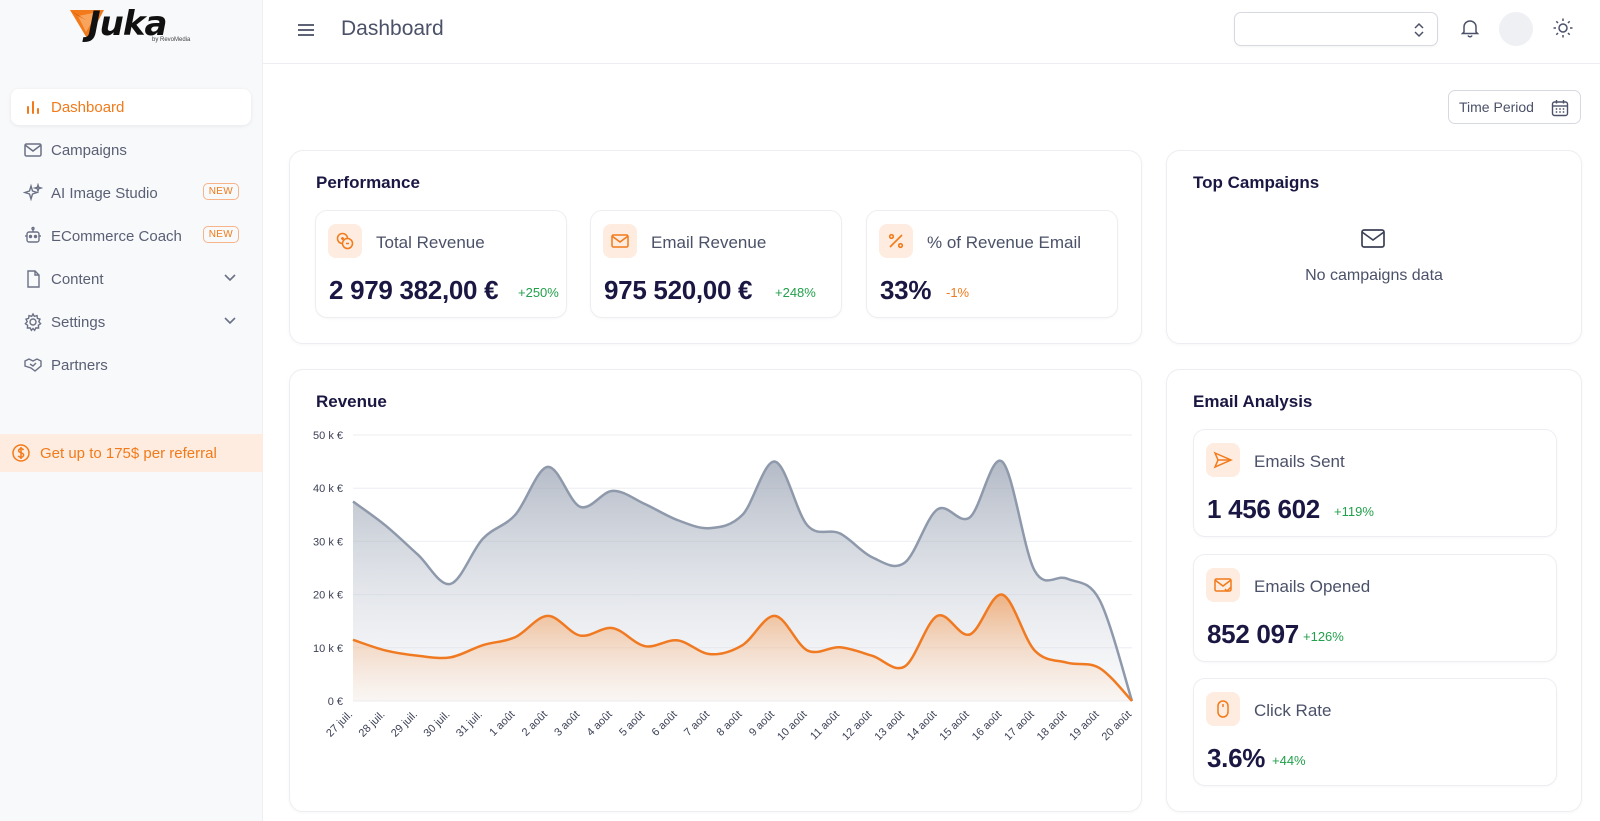 The width and height of the screenshot is (1600, 821). I want to click on sidebar-item-label: AI Image Studio, so click(104, 193).